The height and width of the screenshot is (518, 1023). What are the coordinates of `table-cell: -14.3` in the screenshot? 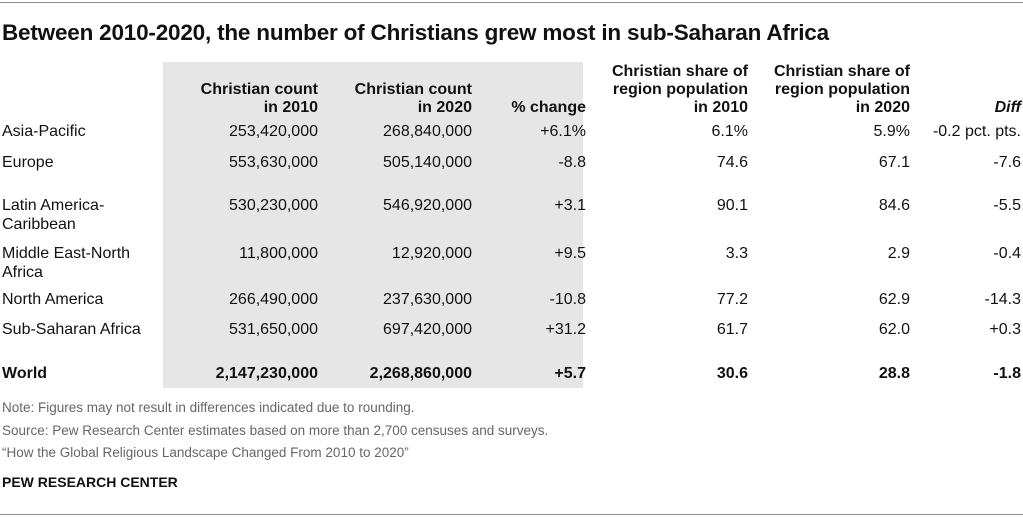 It's located at (1002, 299).